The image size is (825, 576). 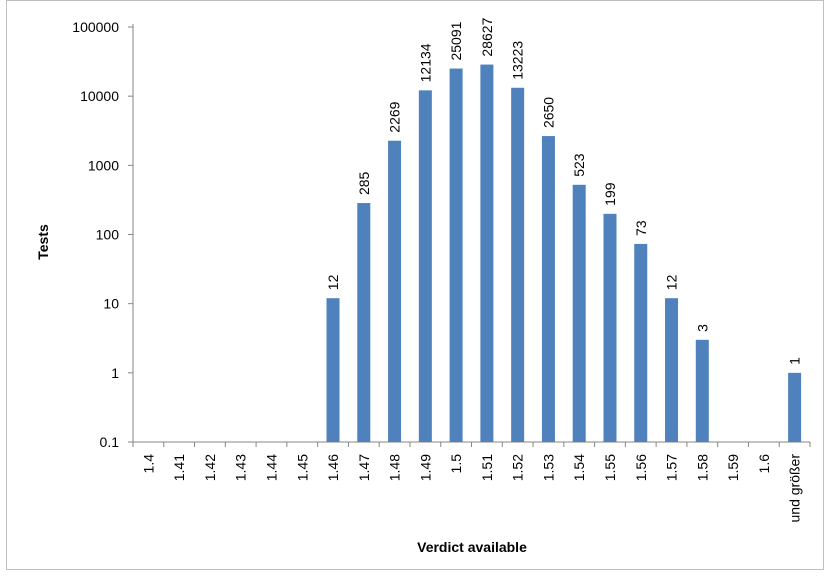 What do you see at coordinates (456, 464) in the screenshot?
I see `x-tick-label: 1.5` at bounding box center [456, 464].